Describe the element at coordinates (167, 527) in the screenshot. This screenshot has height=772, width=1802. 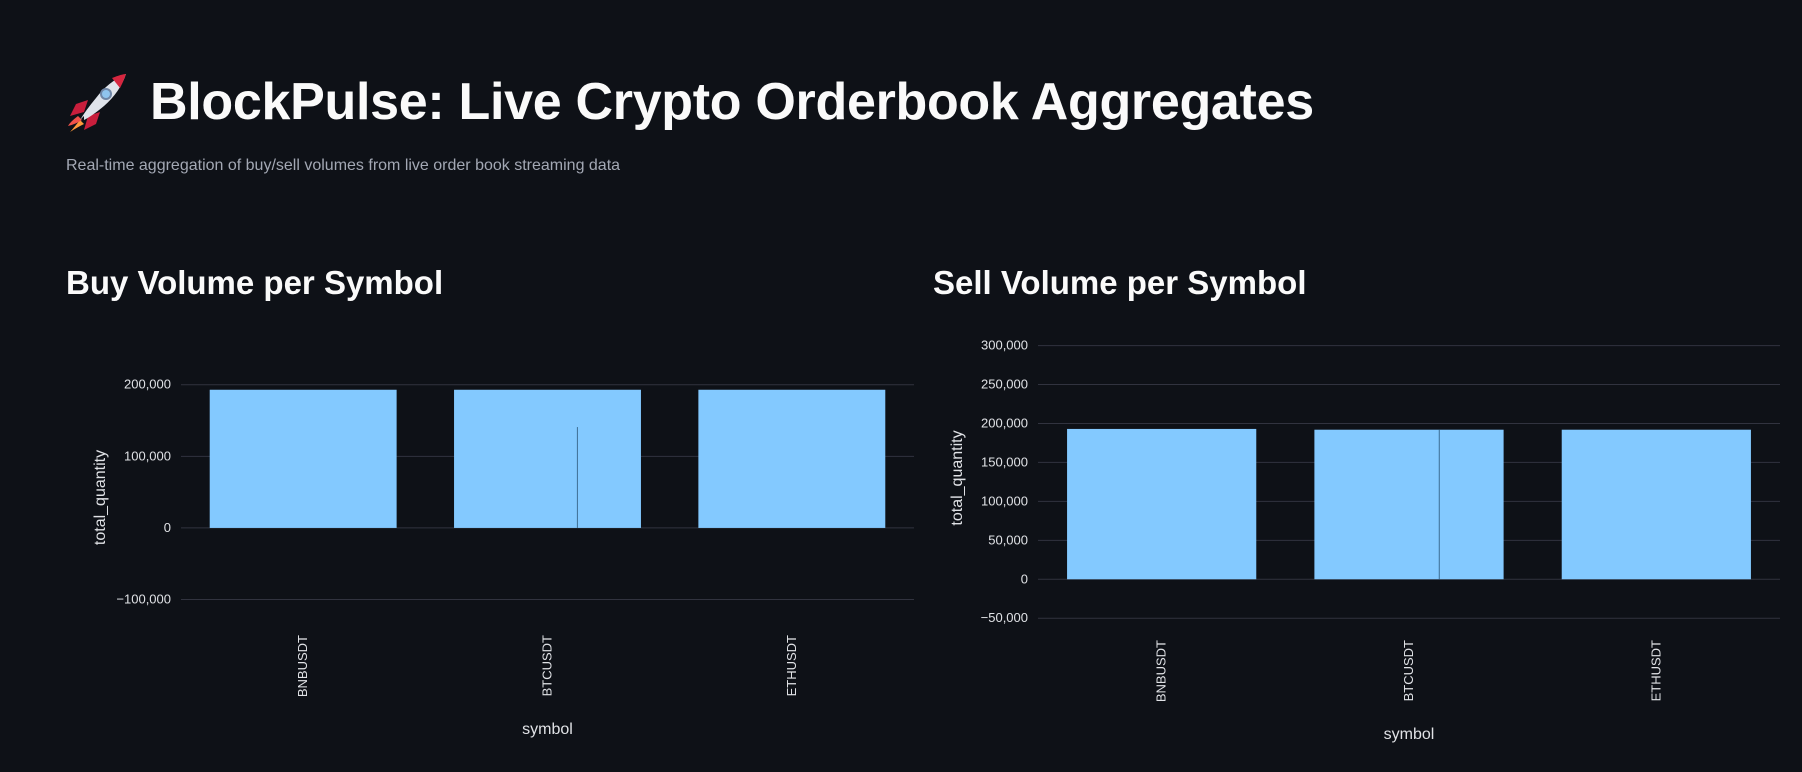
I see `buy-y-tick-label: 0` at that location.